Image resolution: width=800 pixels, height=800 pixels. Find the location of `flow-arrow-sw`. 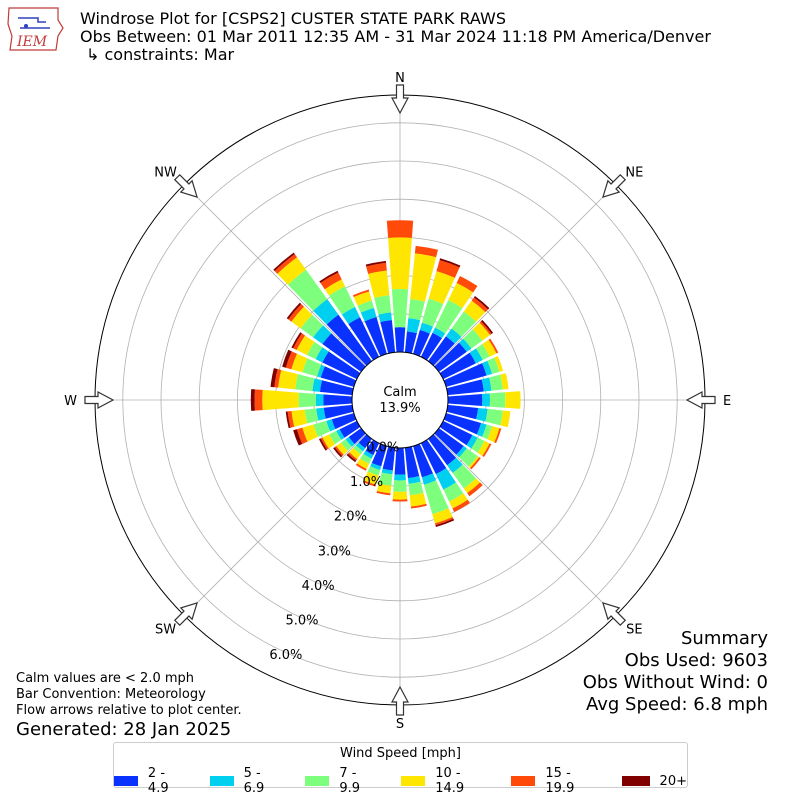

flow-arrow-sw is located at coordinates (185, 614).